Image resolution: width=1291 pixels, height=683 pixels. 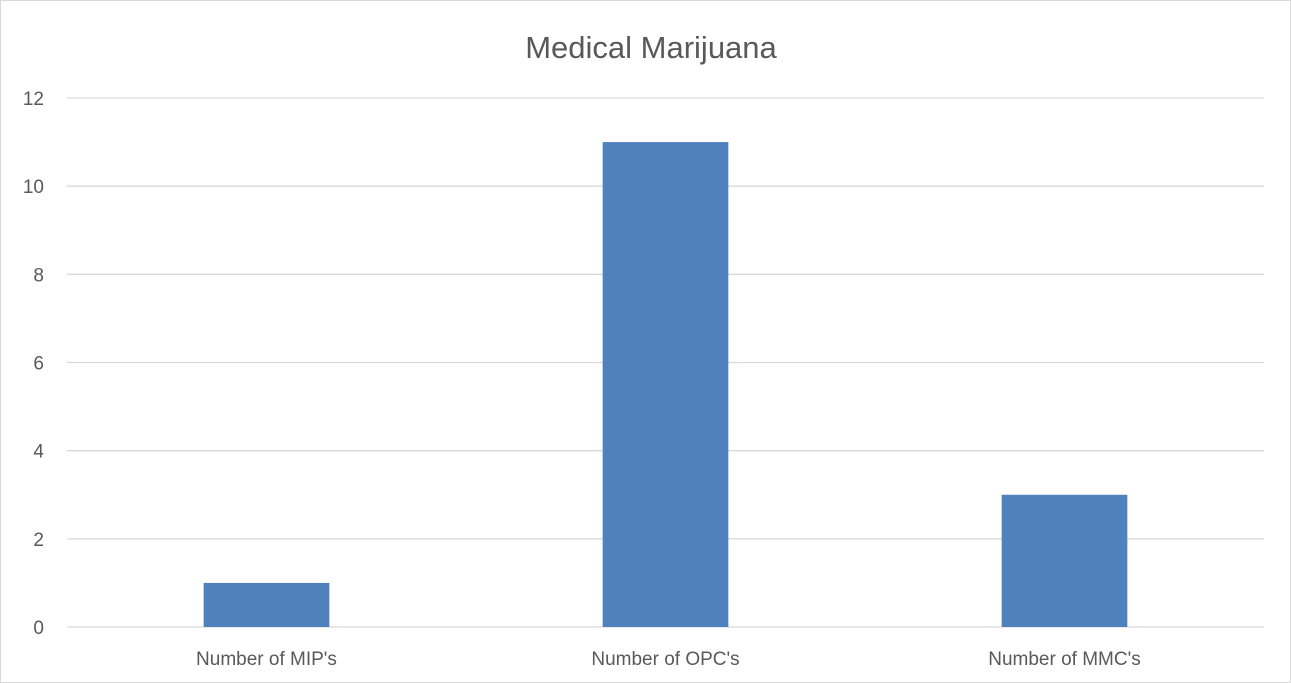 I want to click on y-tick-label: 6, so click(x=38, y=364).